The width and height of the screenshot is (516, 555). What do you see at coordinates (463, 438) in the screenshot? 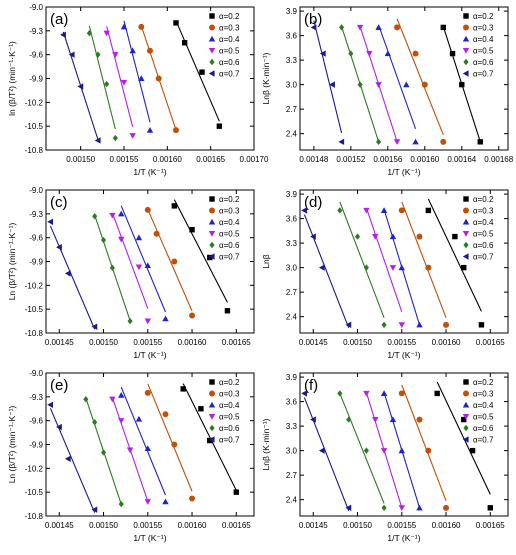
I see `fit-line-alpha-0.2` at bounding box center [463, 438].